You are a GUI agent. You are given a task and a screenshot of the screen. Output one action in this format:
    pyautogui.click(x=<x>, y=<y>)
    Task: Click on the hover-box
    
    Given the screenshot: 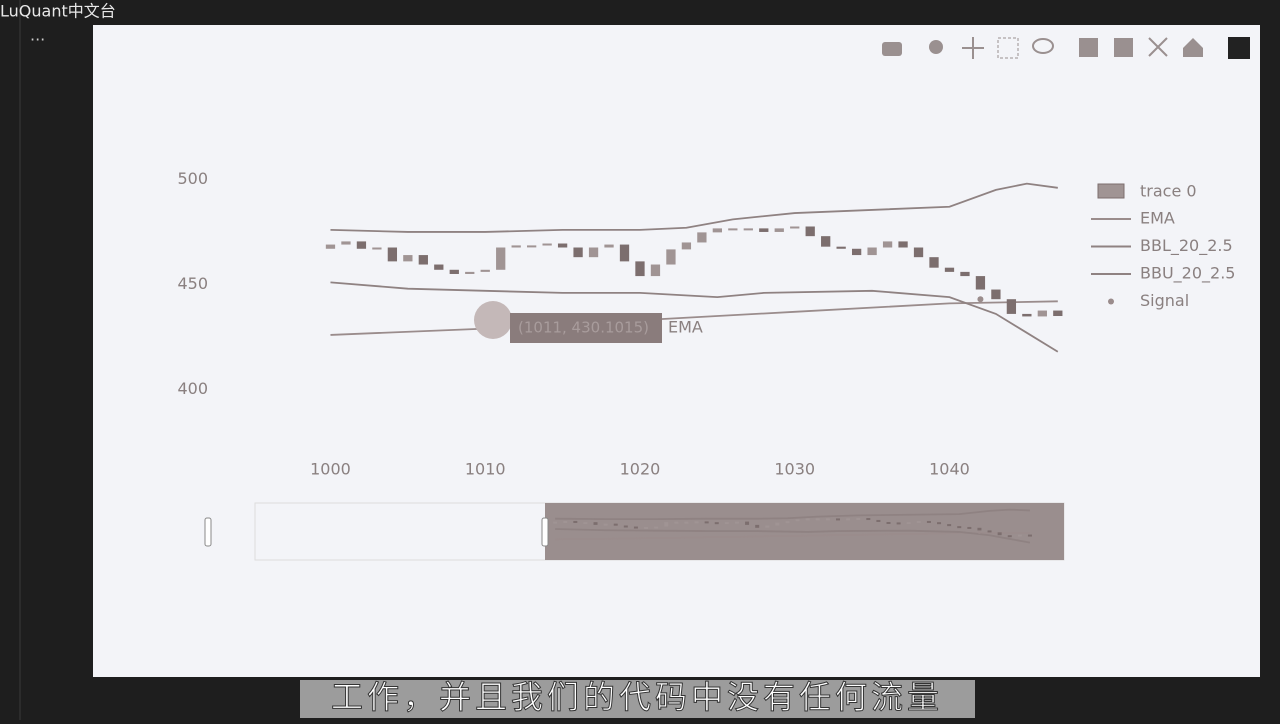 What is the action you would take?
    pyautogui.click(x=586, y=328)
    